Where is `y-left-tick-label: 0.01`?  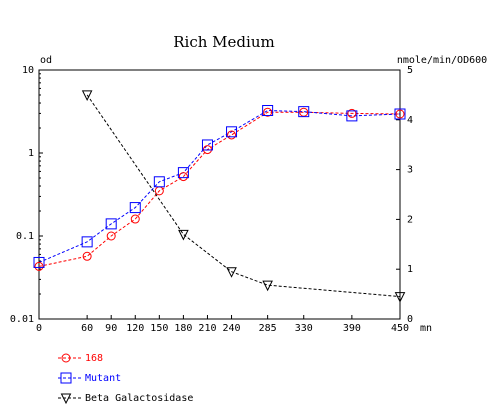
y-left-tick-label: 0.01 is located at coordinates (22, 319).